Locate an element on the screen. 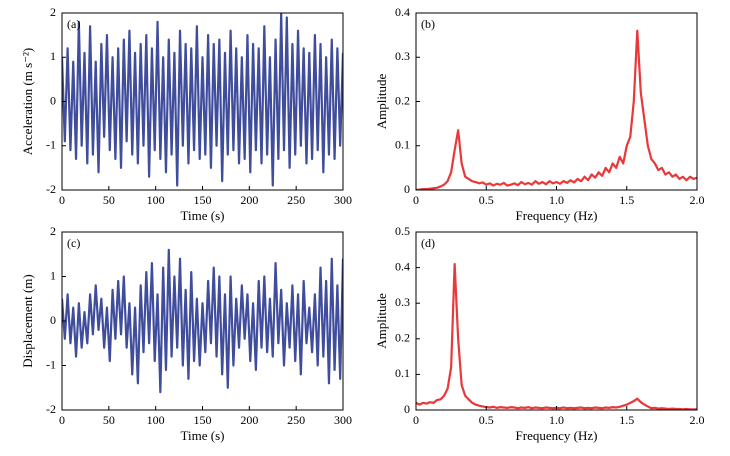 This screenshot has width=730, height=456. panel-label: (d) is located at coordinates (428, 243).